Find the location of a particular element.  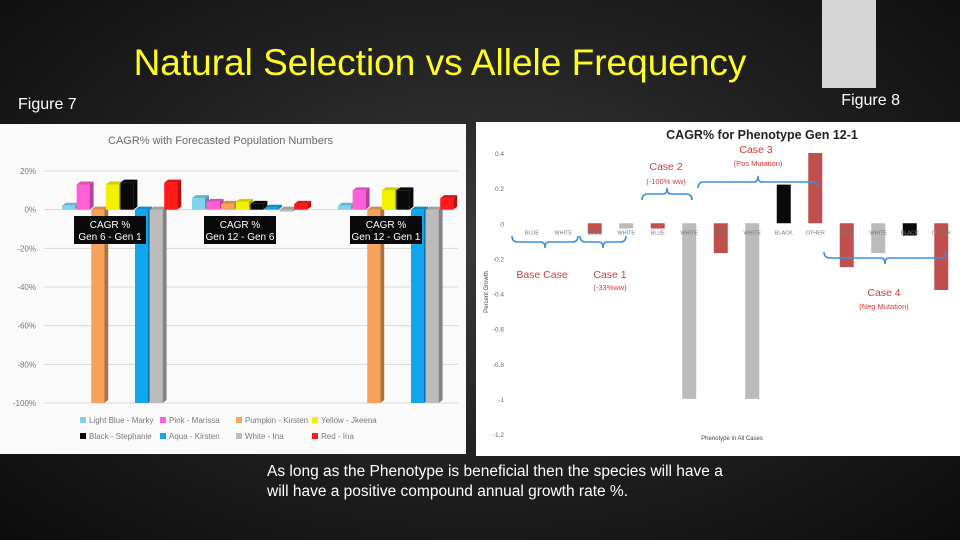

y-tick-label: -1.2 is located at coordinates (499, 435).